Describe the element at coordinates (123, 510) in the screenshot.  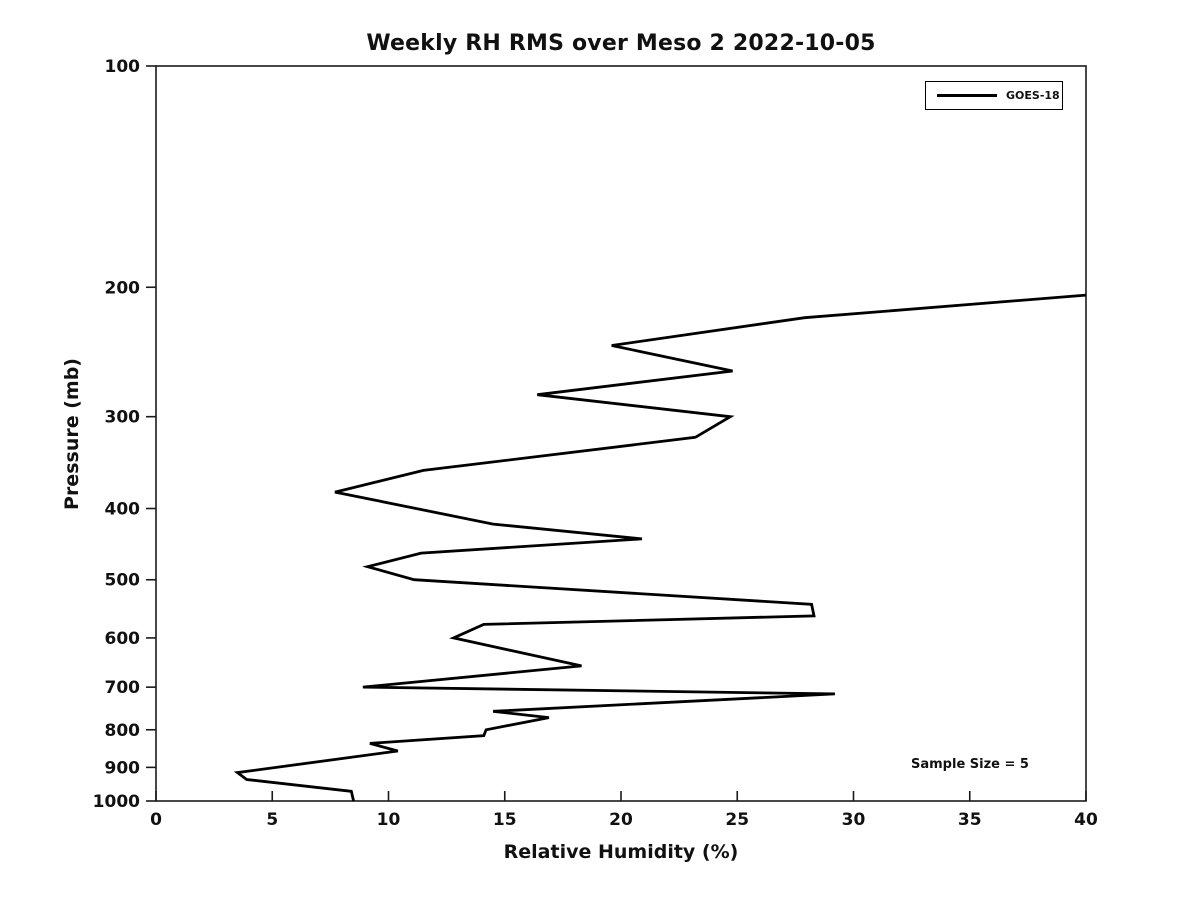
I see `y-tick-label: 400` at that location.